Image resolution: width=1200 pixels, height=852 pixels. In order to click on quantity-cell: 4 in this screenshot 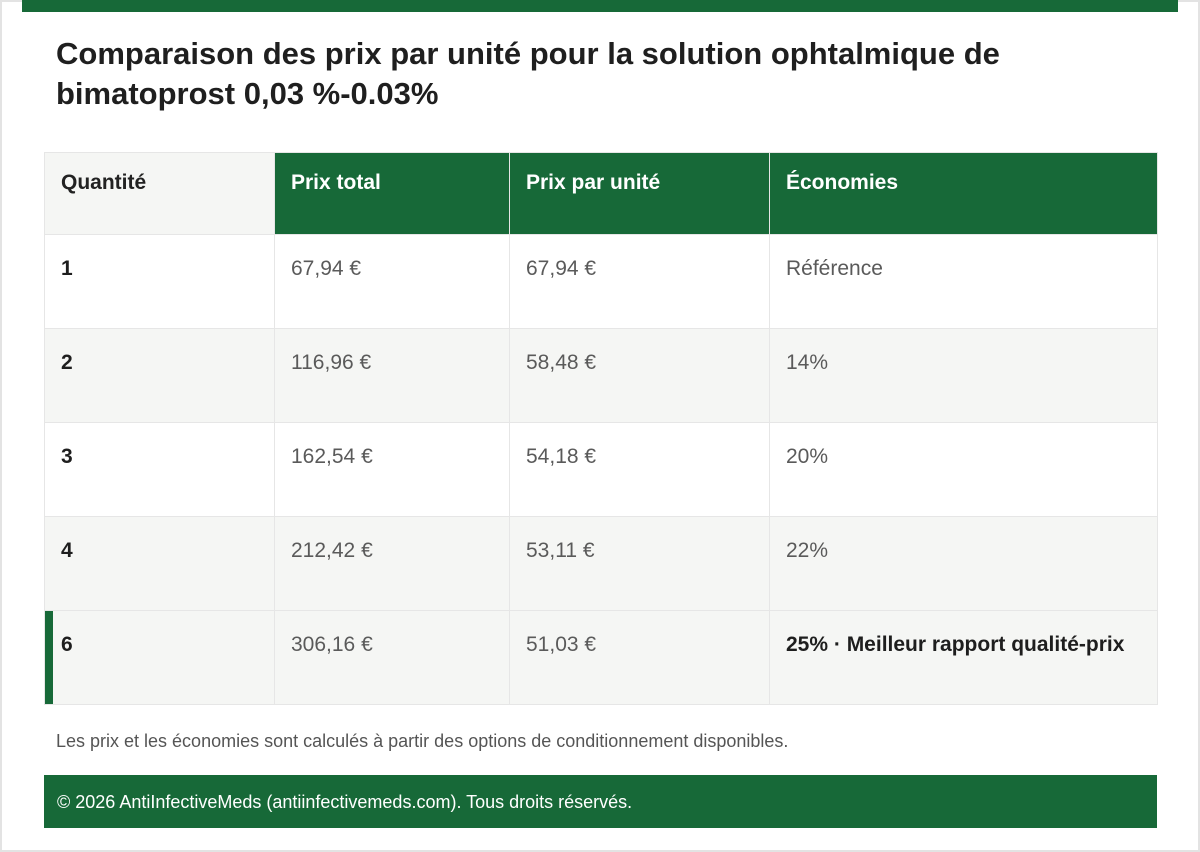, I will do `click(159, 563)`.